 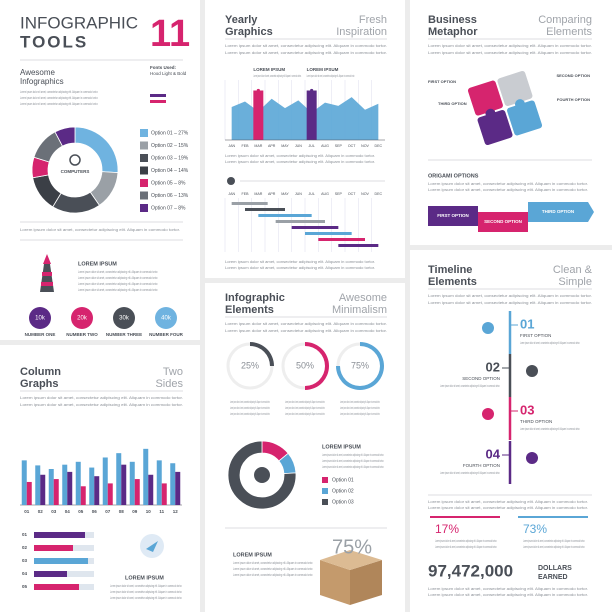 What do you see at coordinates (241, 20) in the screenshot?
I see `section-title: Yearly` at bounding box center [241, 20].